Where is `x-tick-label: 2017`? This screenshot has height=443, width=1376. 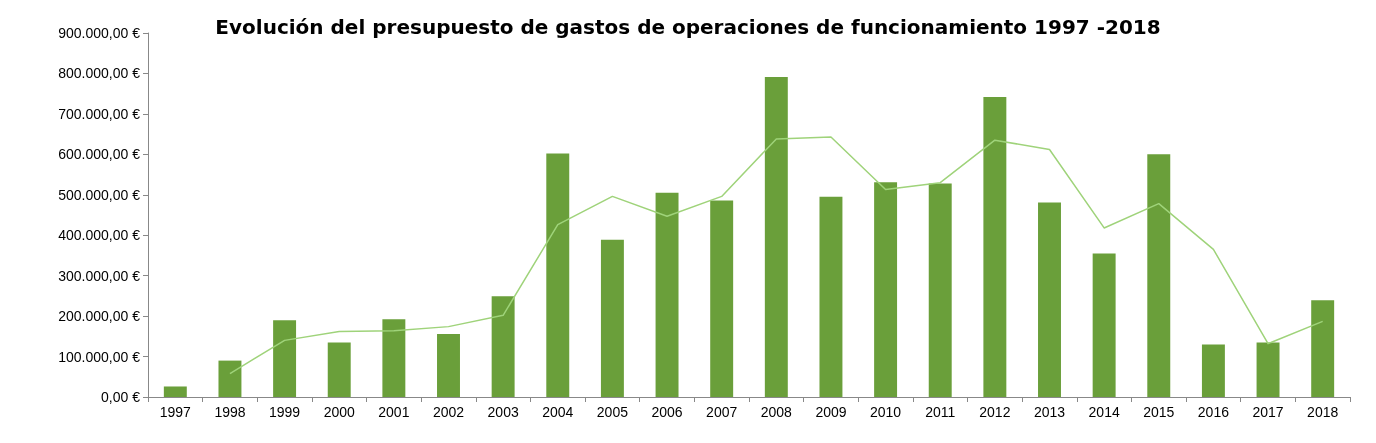
x-tick-label: 2017 is located at coordinates (1268, 412).